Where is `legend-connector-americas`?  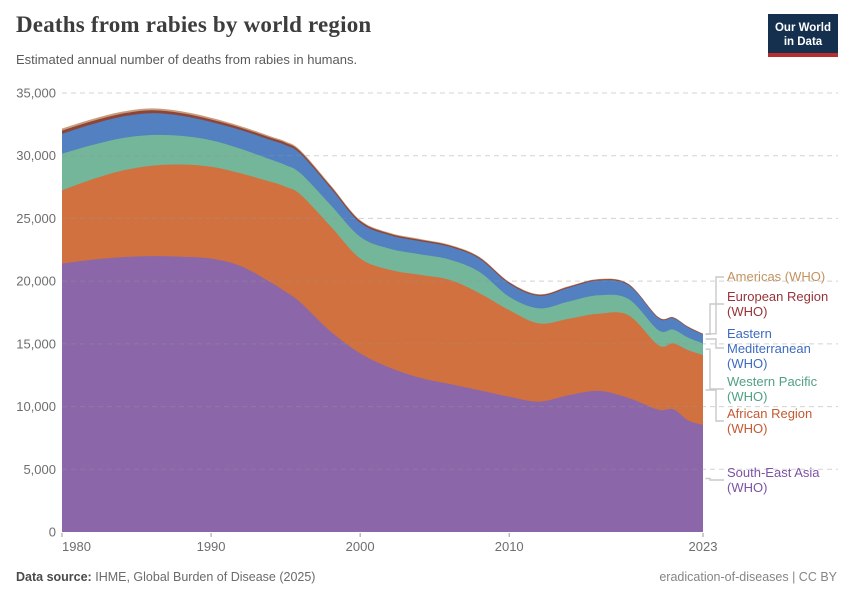
legend-connector-americas is located at coordinates (714, 305).